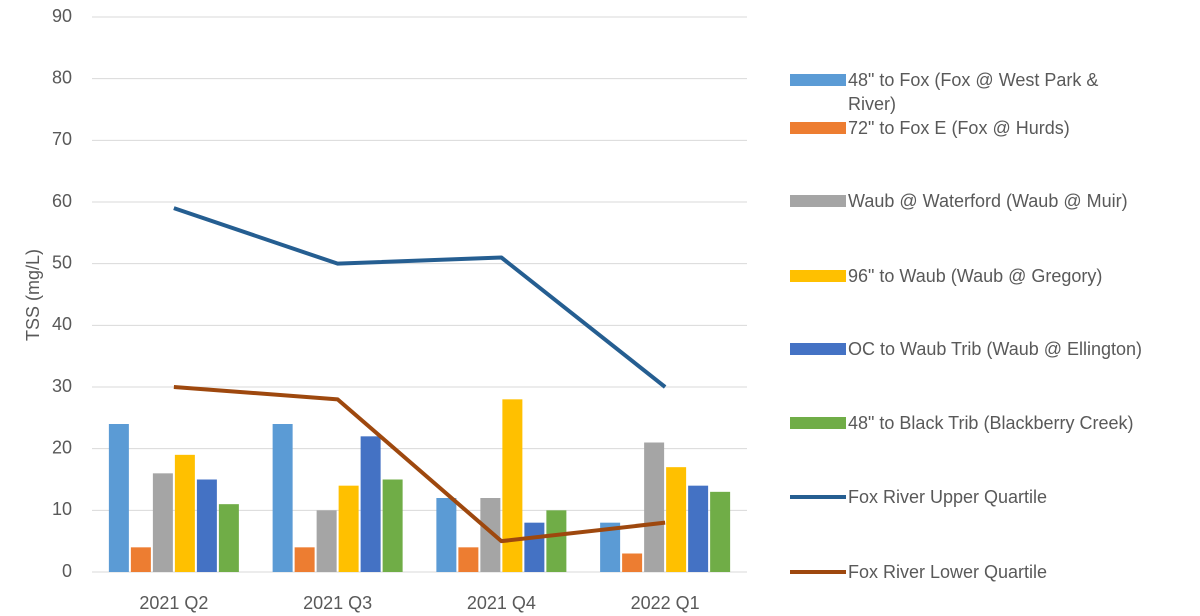 This screenshot has height=616, width=1200. I want to click on y-tick-label: 90, so click(62, 16).